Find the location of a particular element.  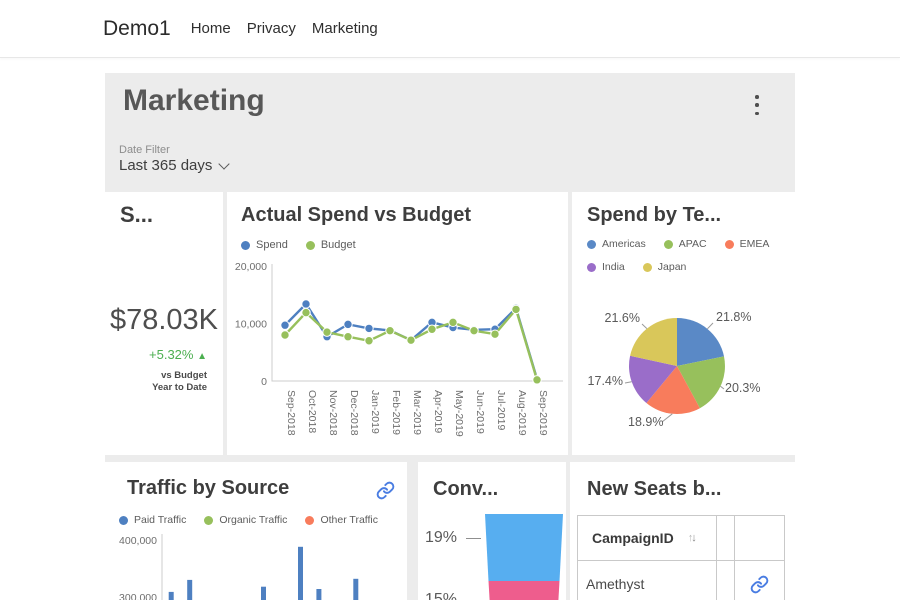

leader-dash is located at coordinates (473, 538).